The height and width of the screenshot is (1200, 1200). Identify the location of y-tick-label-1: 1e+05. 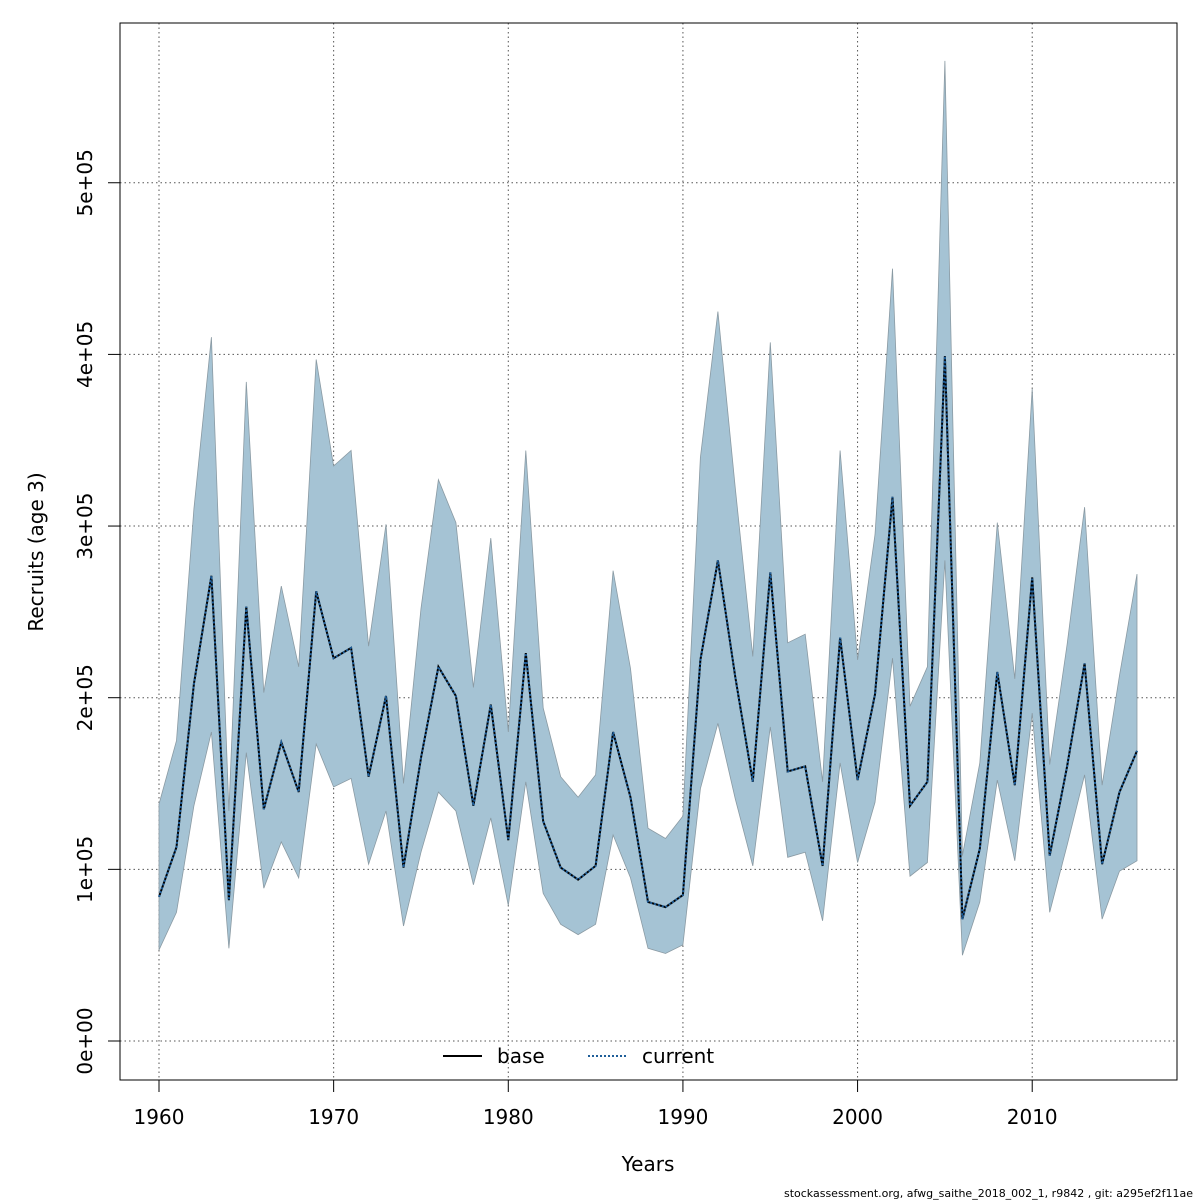
(85, 869).